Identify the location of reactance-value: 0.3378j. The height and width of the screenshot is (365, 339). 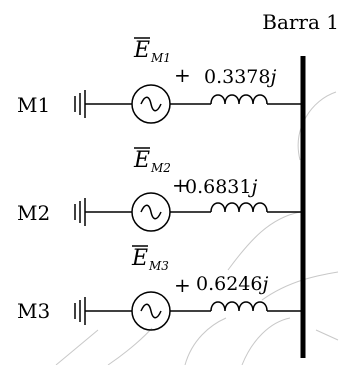
(240, 77).